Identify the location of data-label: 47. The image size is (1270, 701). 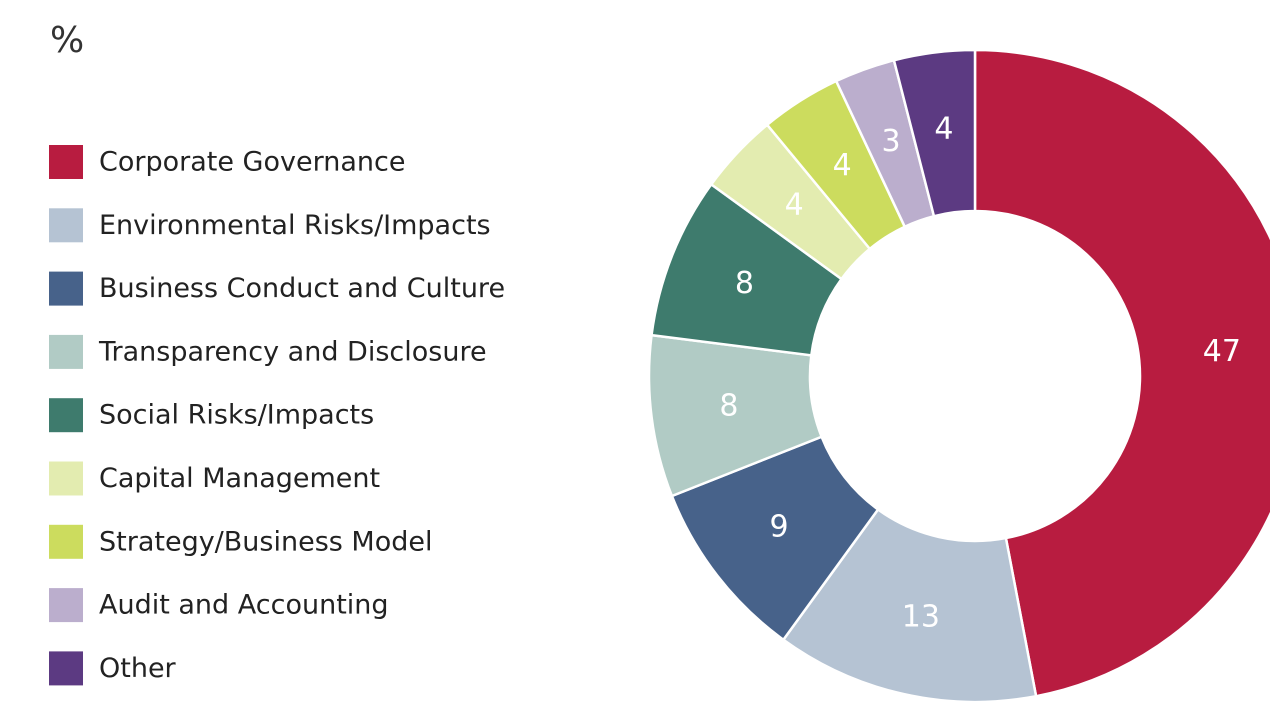
(1222, 351).